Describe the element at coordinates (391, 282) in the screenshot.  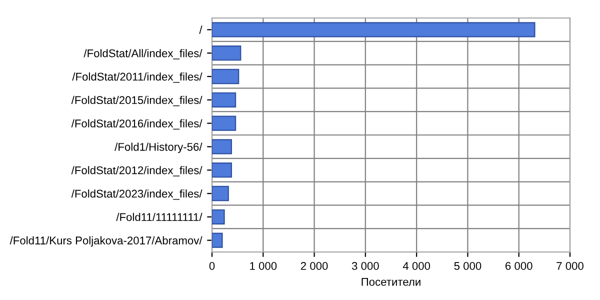
I see `x-axis-title: Посетители` at that location.